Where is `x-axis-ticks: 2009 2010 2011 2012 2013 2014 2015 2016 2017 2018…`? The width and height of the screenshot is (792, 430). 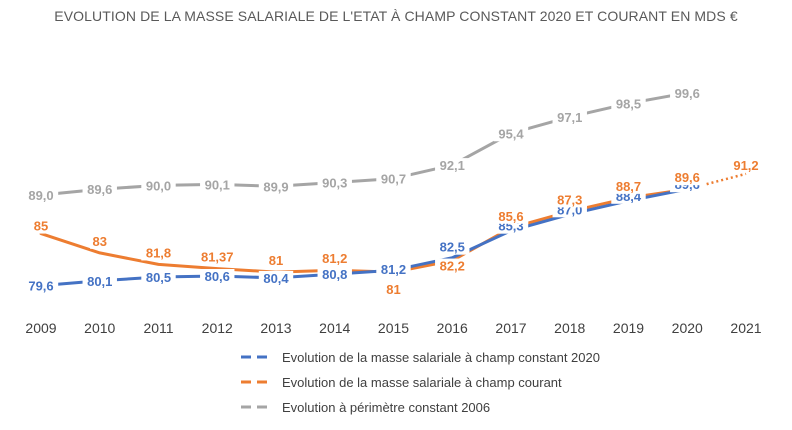 x-axis-ticks: 2009 2010 2011 2012 2013 2014 2015 2016 2017 2018… is located at coordinates (393, 328).